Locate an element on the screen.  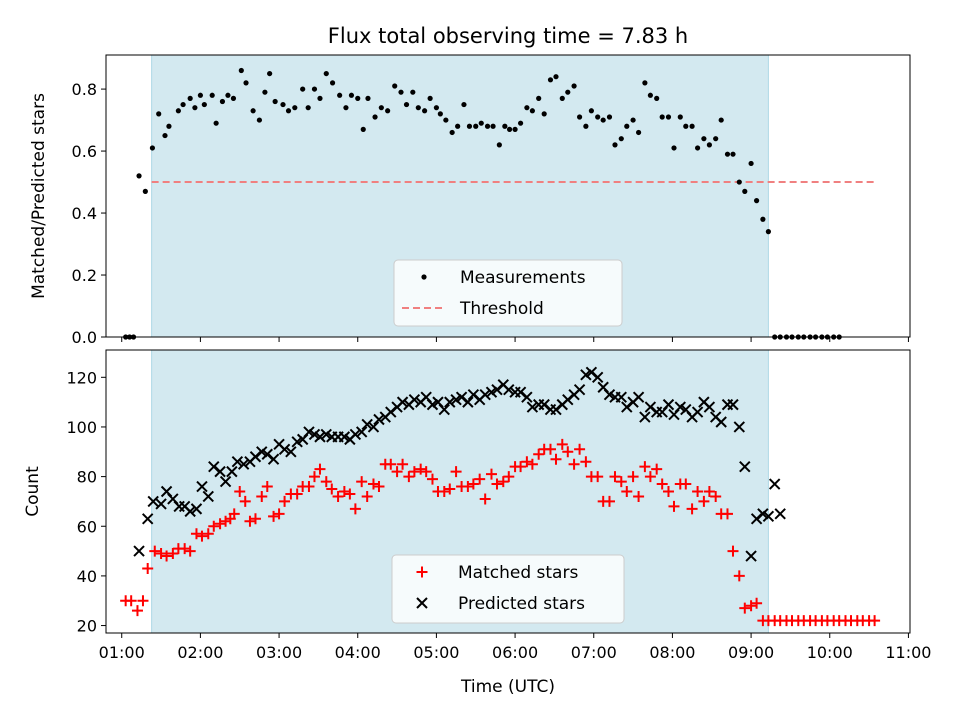
legend-label: Threshold is located at coordinates (501, 309).